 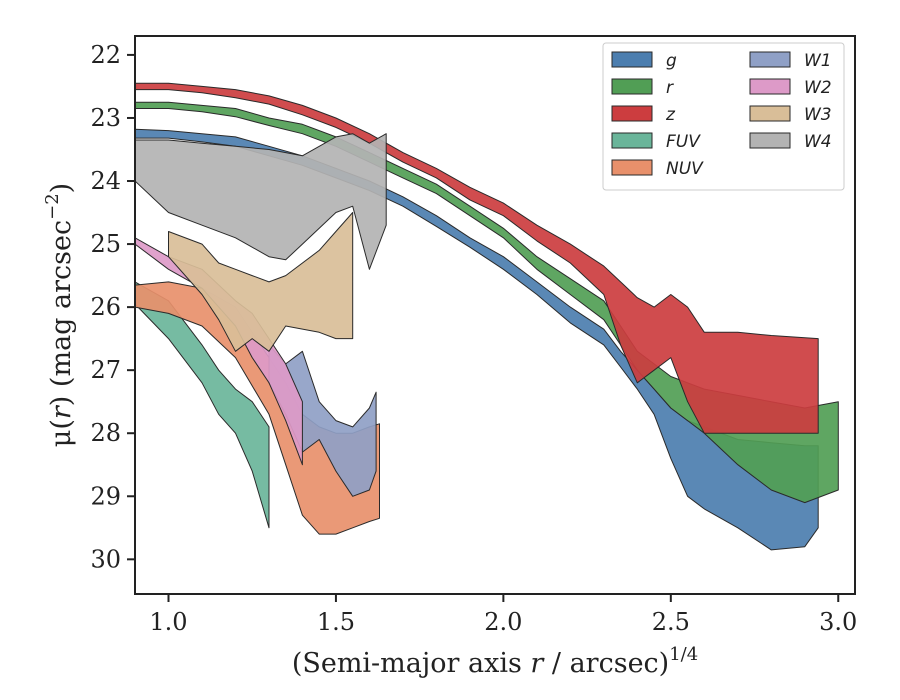 What do you see at coordinates (723, 116) in the screenshot?
I see `legend: grz FUV NUV W1 W2 W3 W4` at bounding box center [723, 116].